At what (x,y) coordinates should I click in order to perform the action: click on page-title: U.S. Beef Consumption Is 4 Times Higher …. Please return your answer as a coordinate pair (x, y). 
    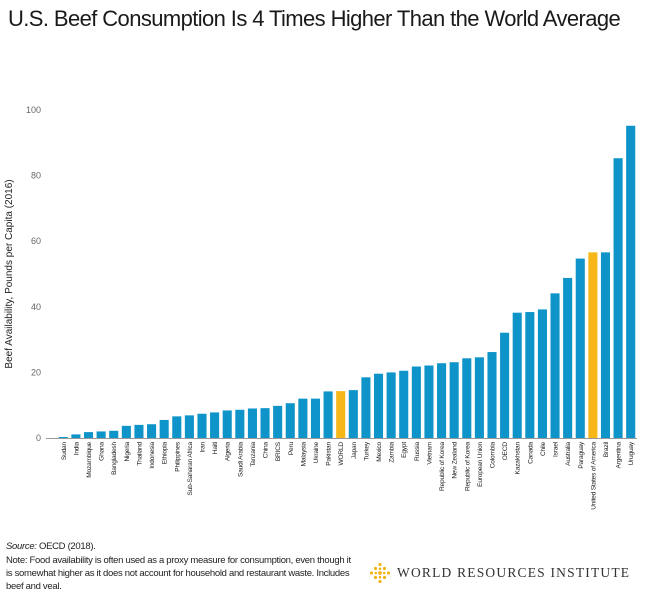
    Looking at the image, I should click on (314, 18).